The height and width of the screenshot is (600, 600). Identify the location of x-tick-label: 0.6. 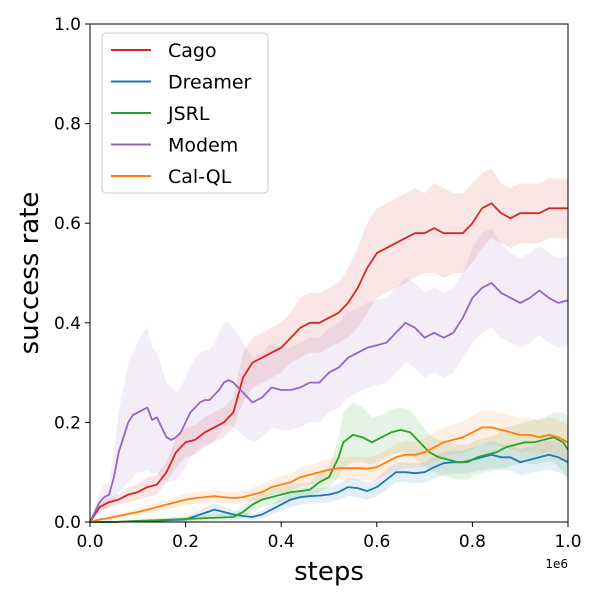
(376, 542).